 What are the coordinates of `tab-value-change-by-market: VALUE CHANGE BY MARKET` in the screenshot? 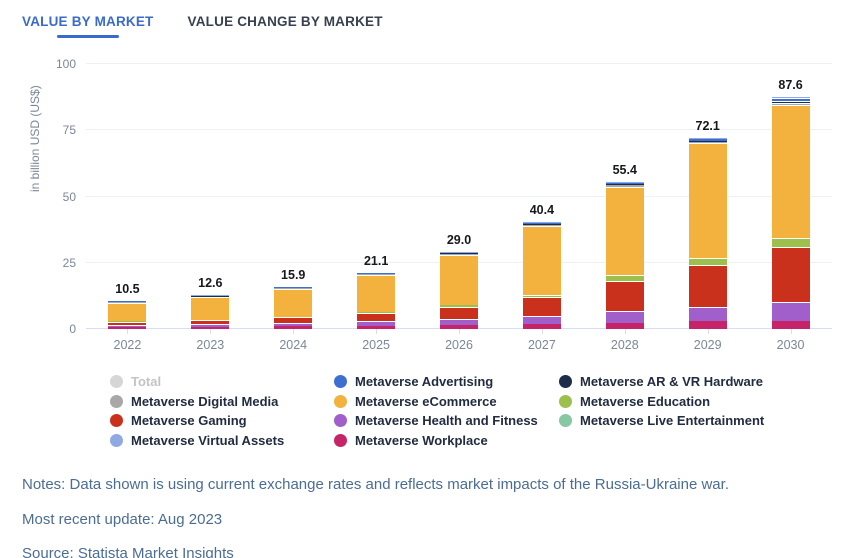 It's located at (285, 26).